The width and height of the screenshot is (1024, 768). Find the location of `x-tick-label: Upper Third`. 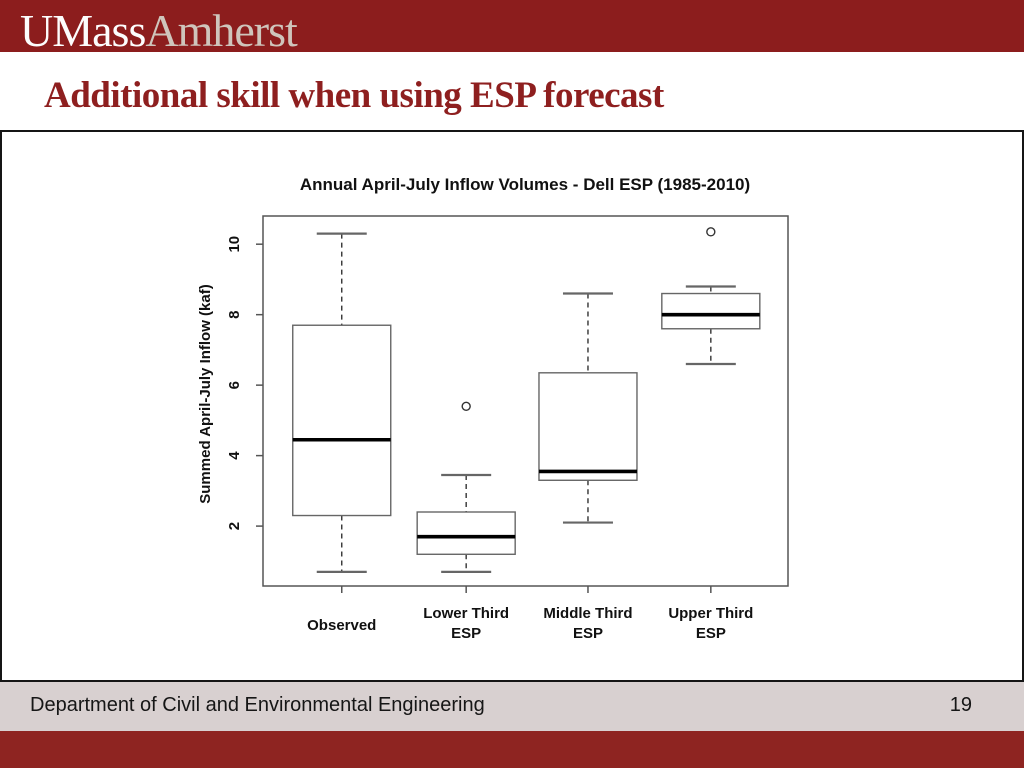

x-tick-label: Upper Third is located at coordinates (710, 613).